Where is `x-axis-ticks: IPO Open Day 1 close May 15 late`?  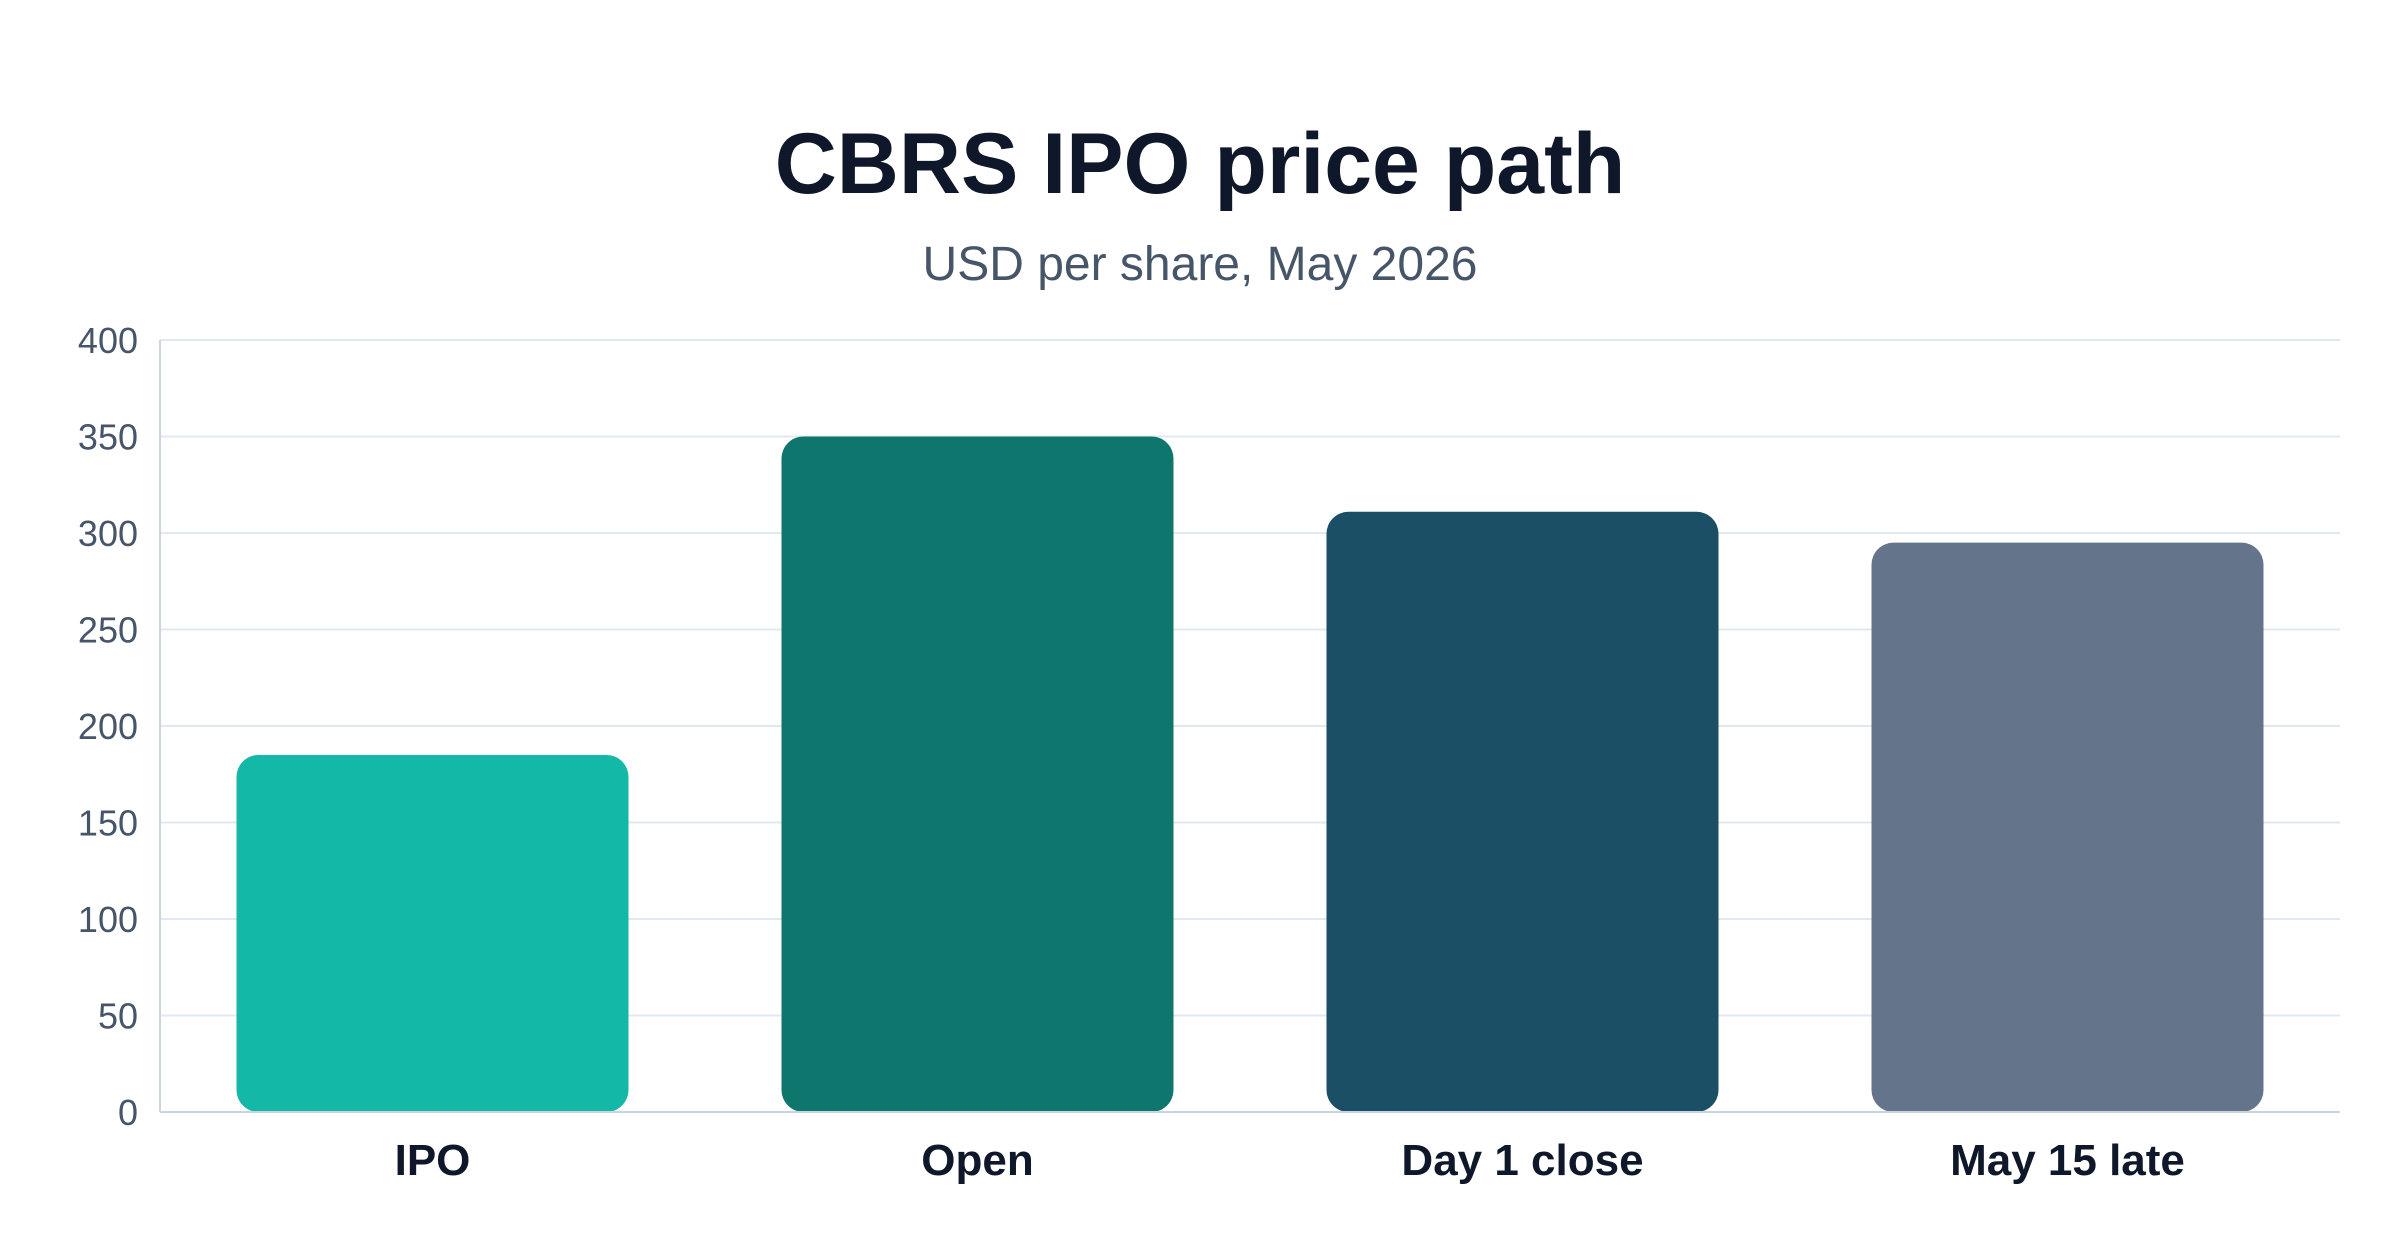 x-axis-ticks: IPO Open Day 1 close May 15 late is located at coordinates (1290, 1160).